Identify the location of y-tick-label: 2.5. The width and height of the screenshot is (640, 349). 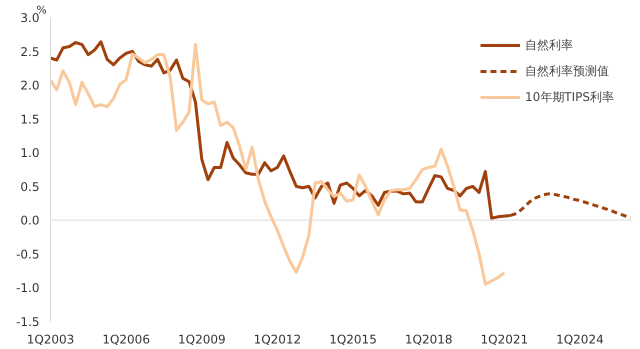
(30, 51).